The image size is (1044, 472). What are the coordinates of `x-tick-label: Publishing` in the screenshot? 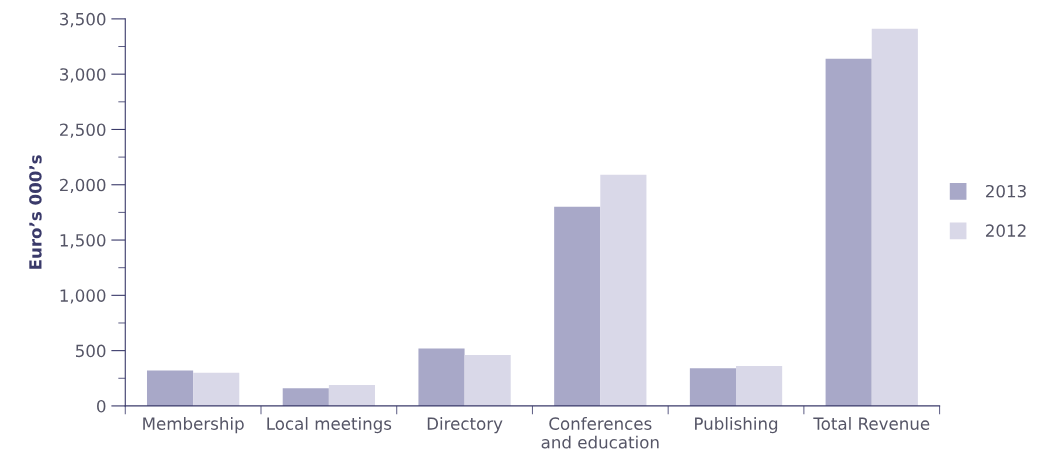 It's located at (736, 425).